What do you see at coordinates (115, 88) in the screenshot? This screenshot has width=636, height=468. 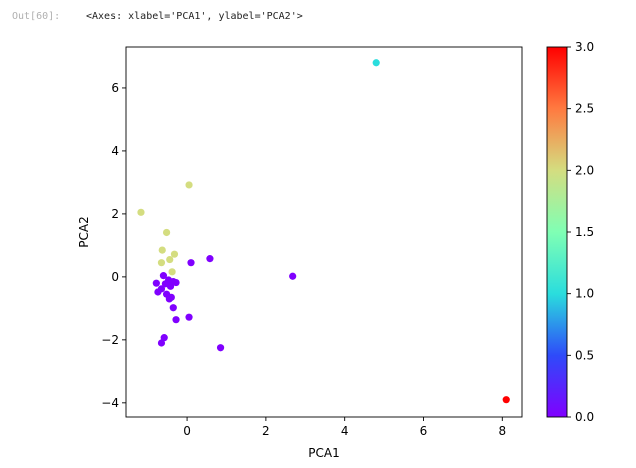 I see `y-tick-label: 6` at bounding box center [115, 88].